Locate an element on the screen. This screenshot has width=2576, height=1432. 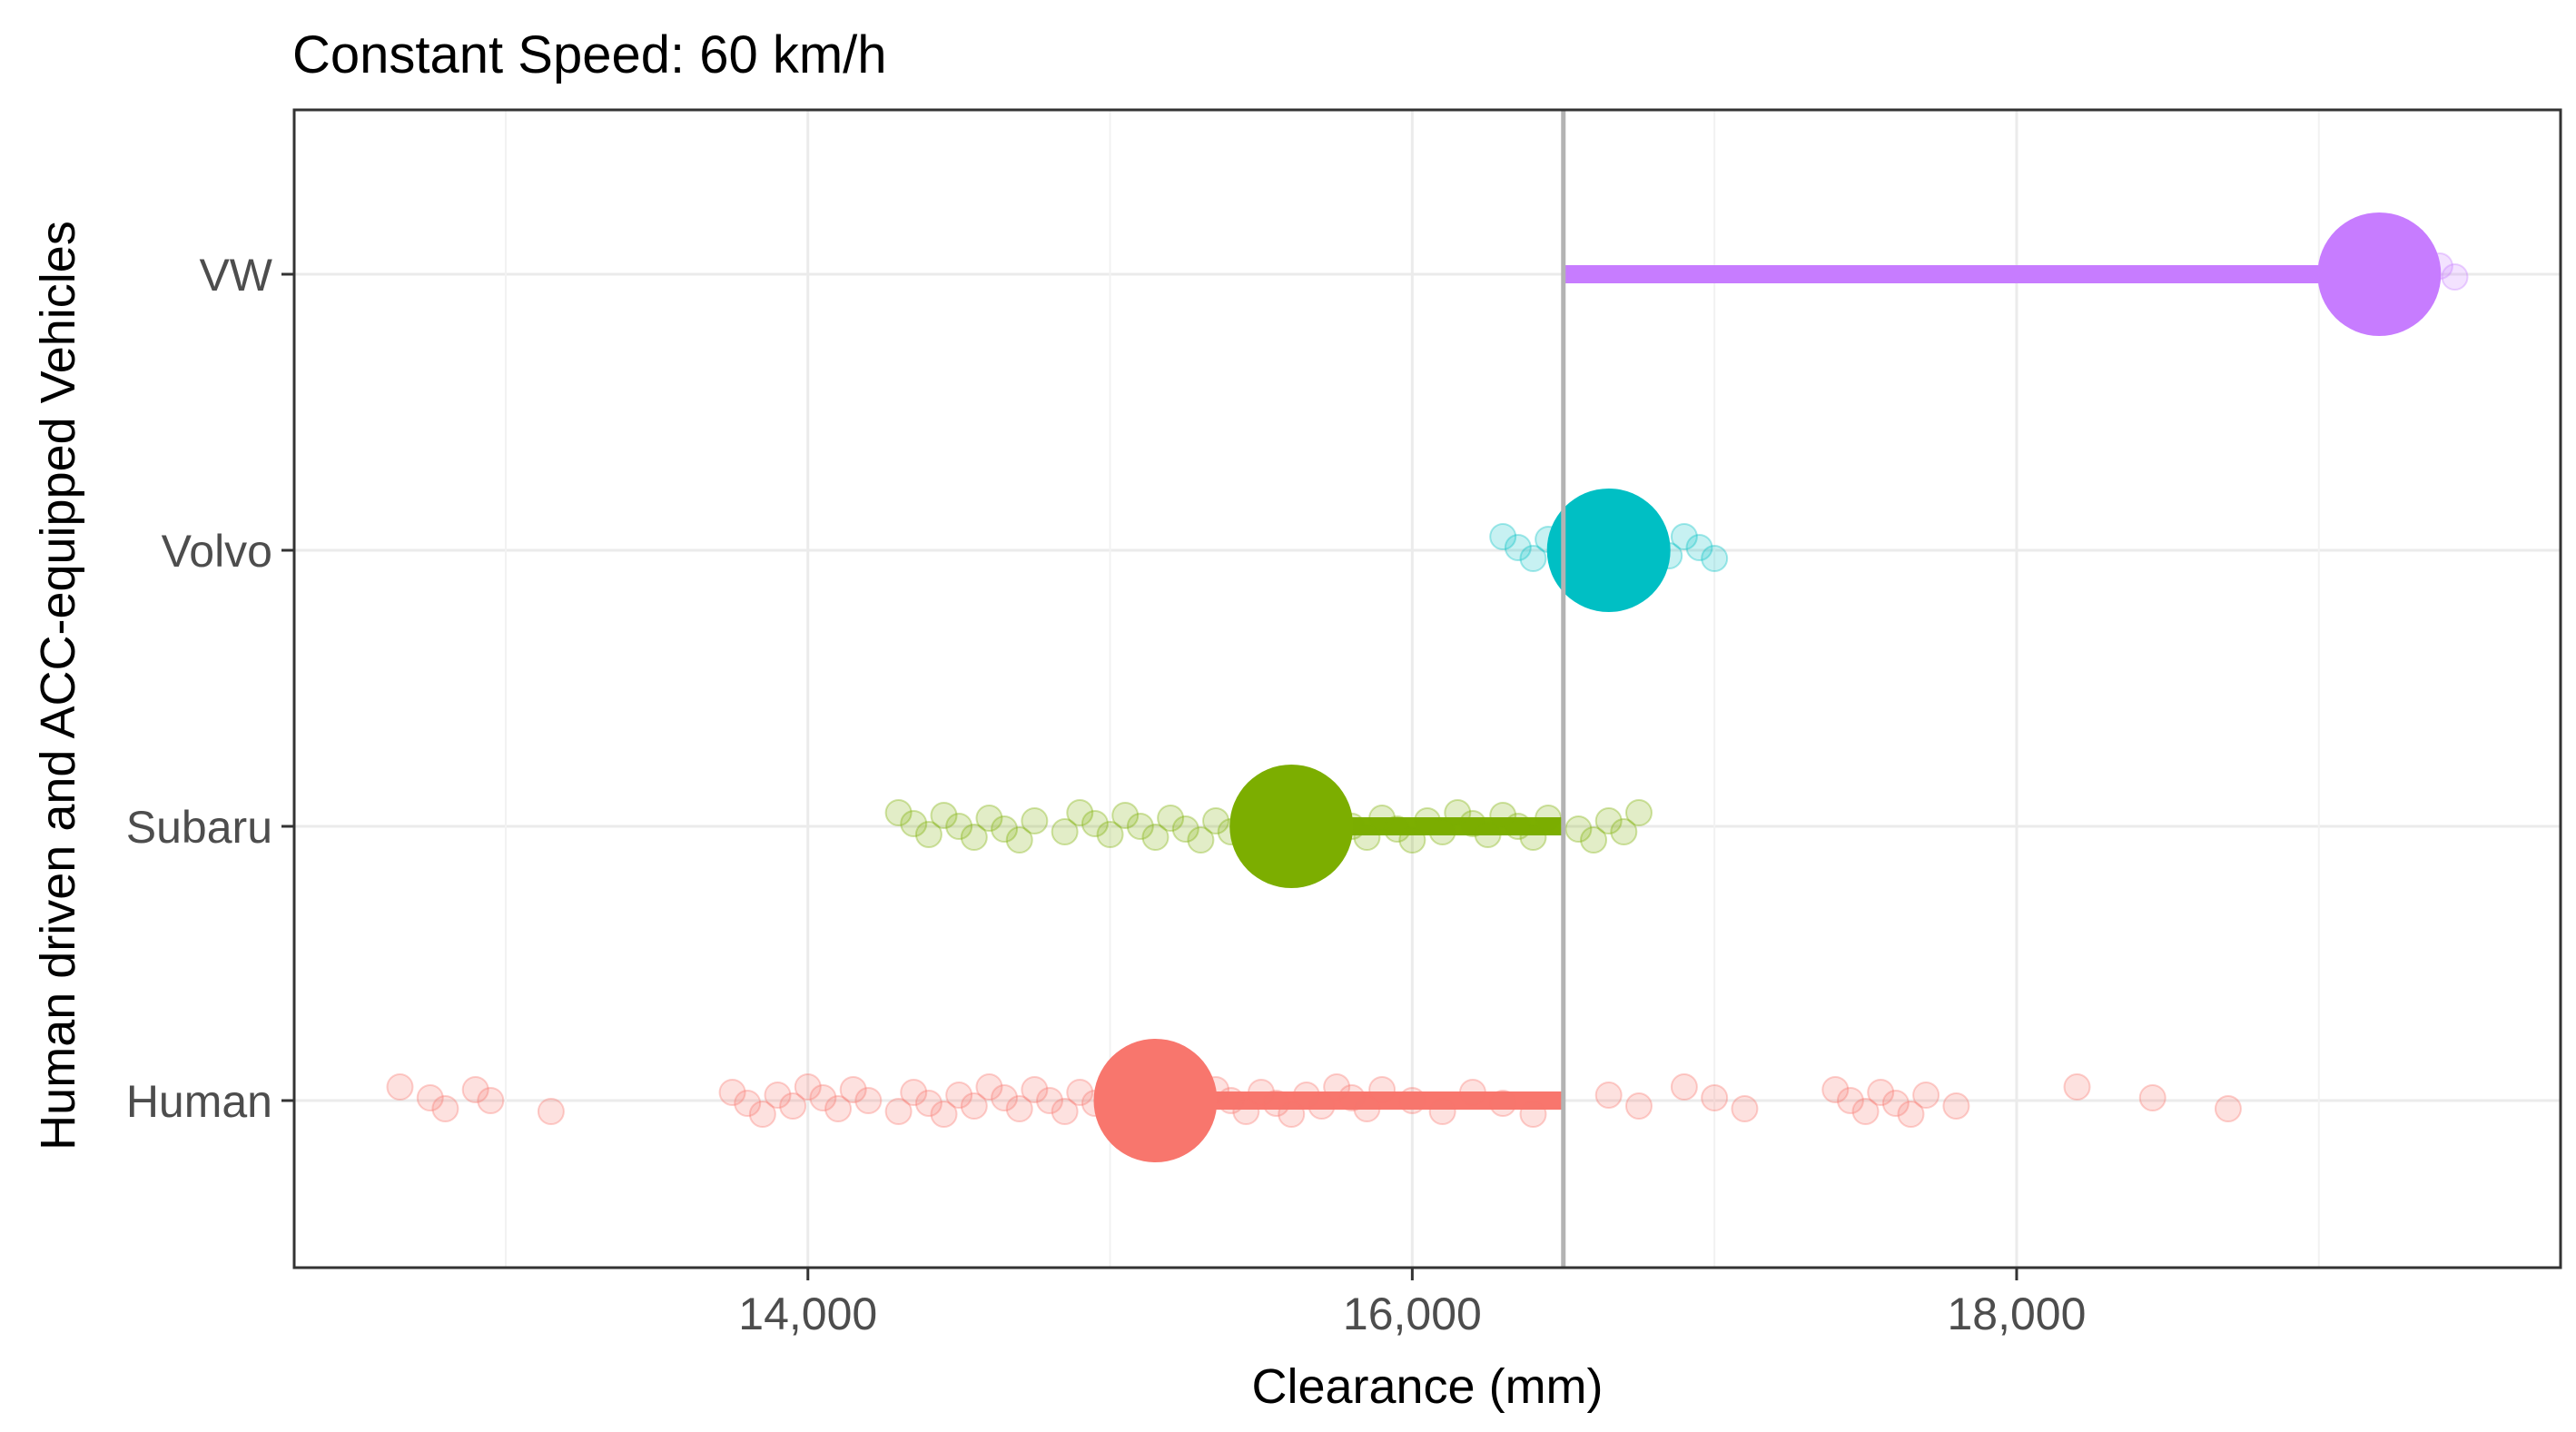
y-tick-label-vw: VW is located at coordinates (235, 275).